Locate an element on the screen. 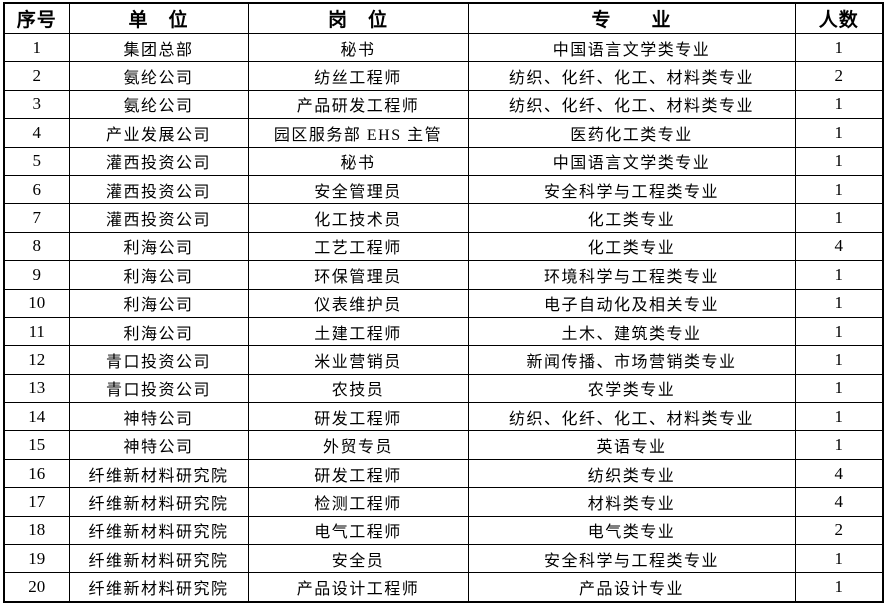 This screenshot has width=889, height=607. cell-position: 环保管理员 is located at coordinates (358, 275).